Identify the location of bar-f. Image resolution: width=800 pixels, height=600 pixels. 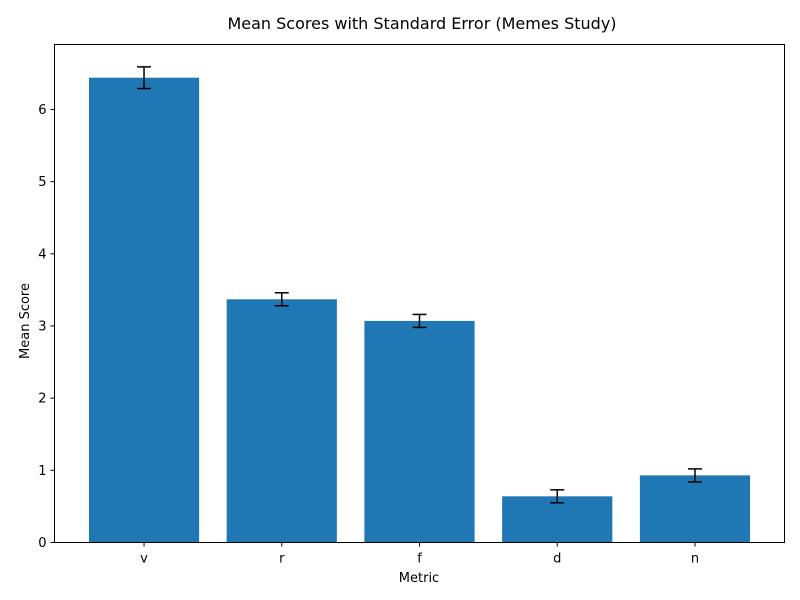
(419, 431).